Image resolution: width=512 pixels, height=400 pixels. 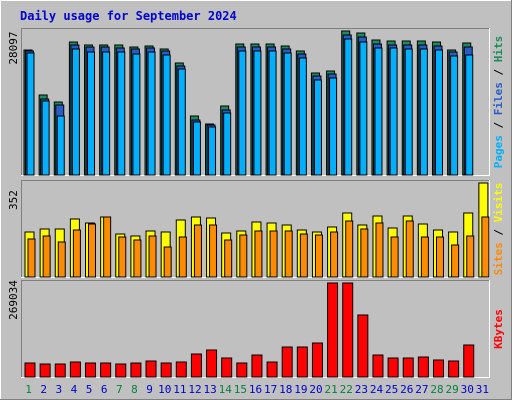 I want to click on legend-sites: Sites, so click(x=498, y=258).